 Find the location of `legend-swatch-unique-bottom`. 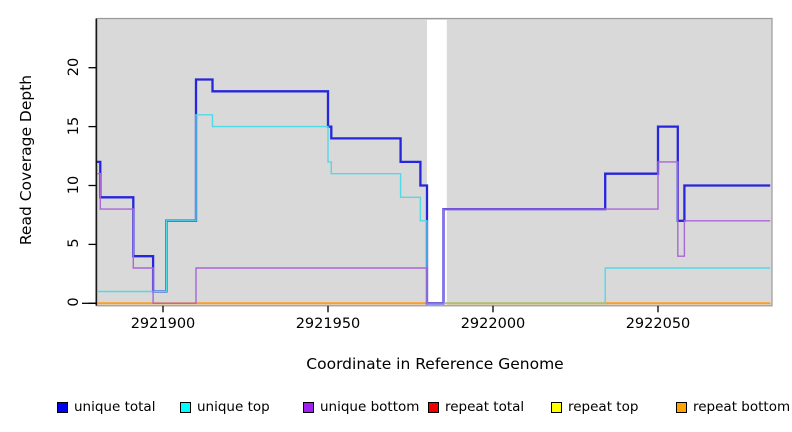

legend-swatch-unique-bottom is located at coordinates (308, 407).